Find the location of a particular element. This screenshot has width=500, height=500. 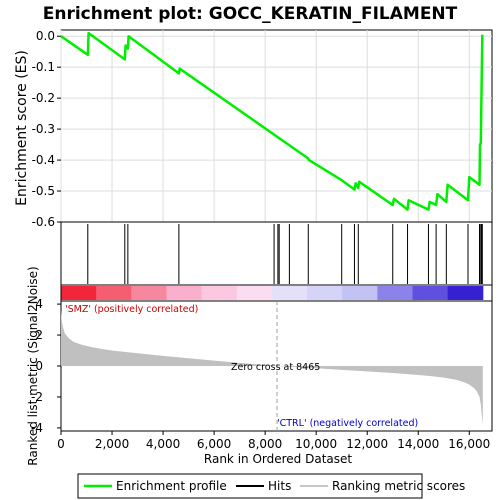

metric-x-tick-label: 10,000 is located at coordinates (316, 444).